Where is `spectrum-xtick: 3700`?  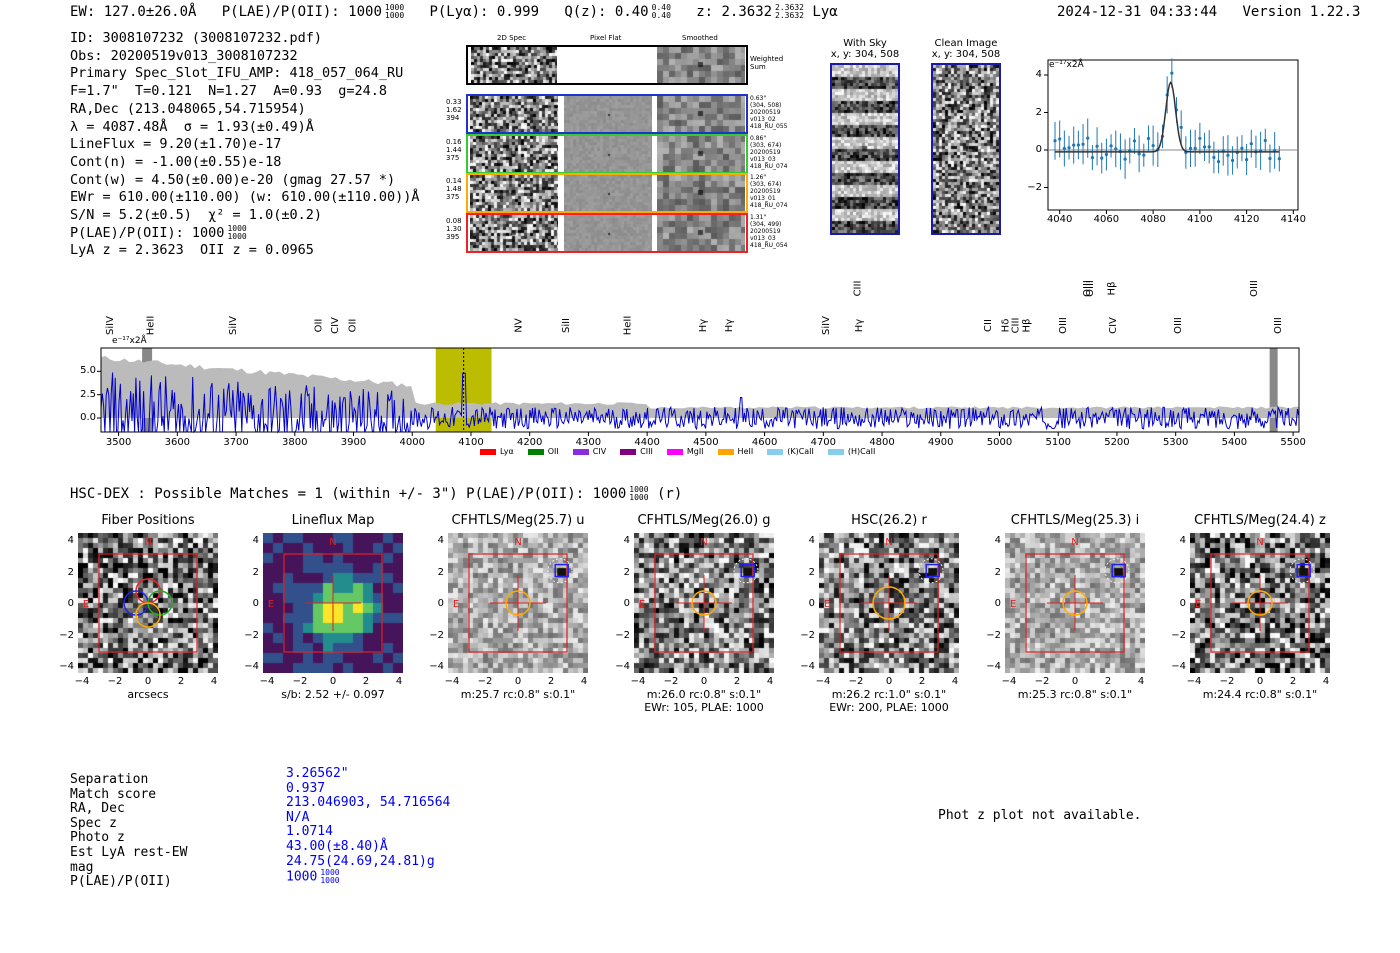
spectrum-xtick: 3700 is located at coordinates (236, 442).